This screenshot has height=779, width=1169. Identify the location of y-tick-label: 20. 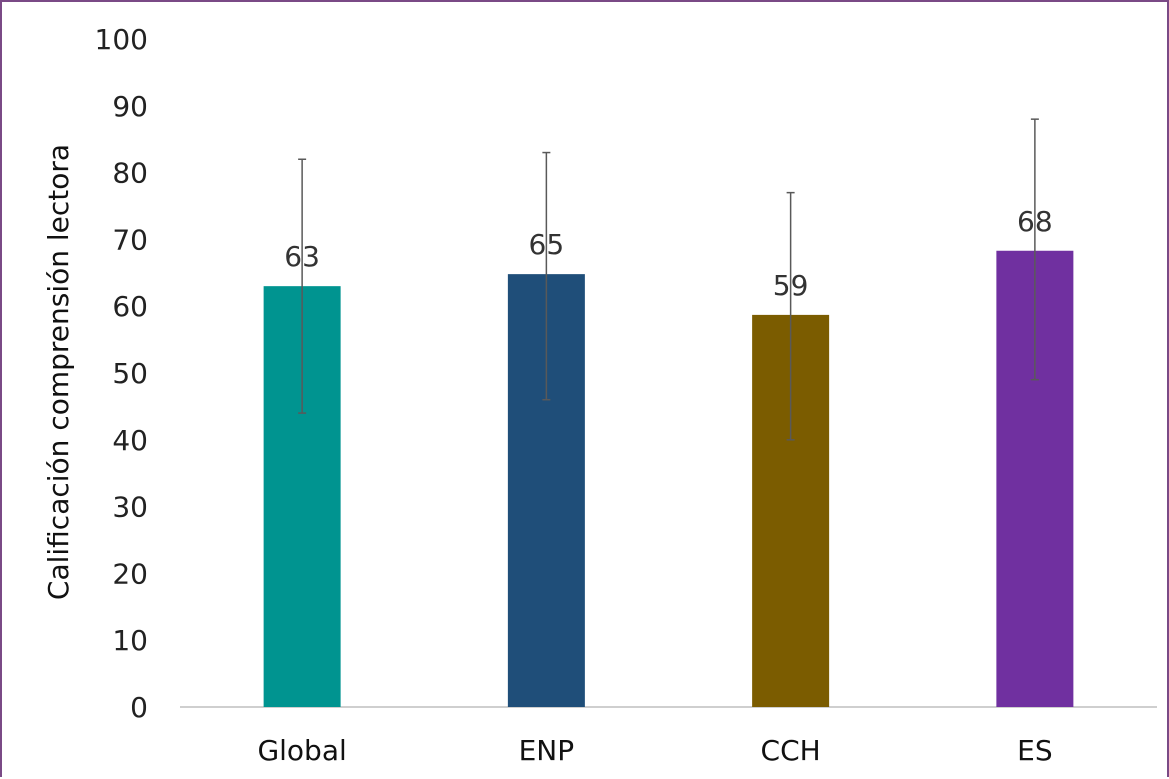
(130, 573).